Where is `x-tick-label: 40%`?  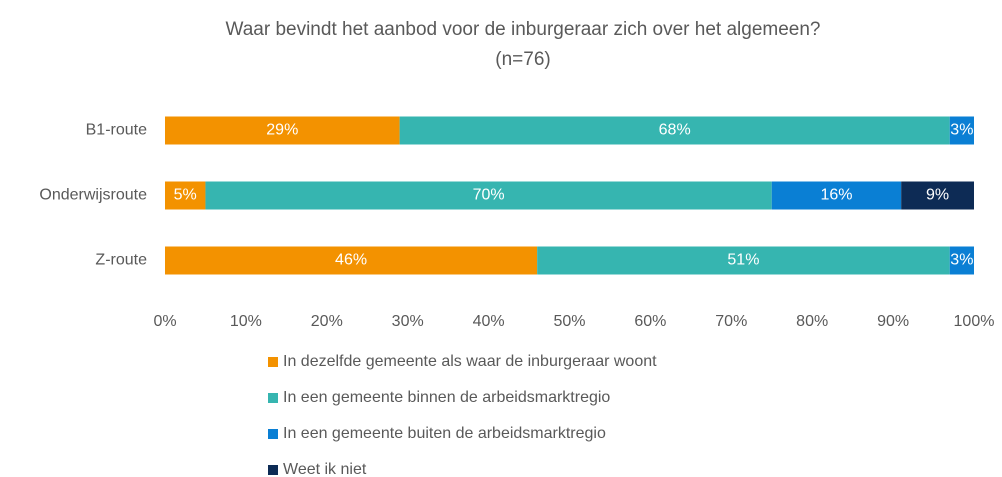 x-tick-label: 40% is located at coordinates (489, 321).